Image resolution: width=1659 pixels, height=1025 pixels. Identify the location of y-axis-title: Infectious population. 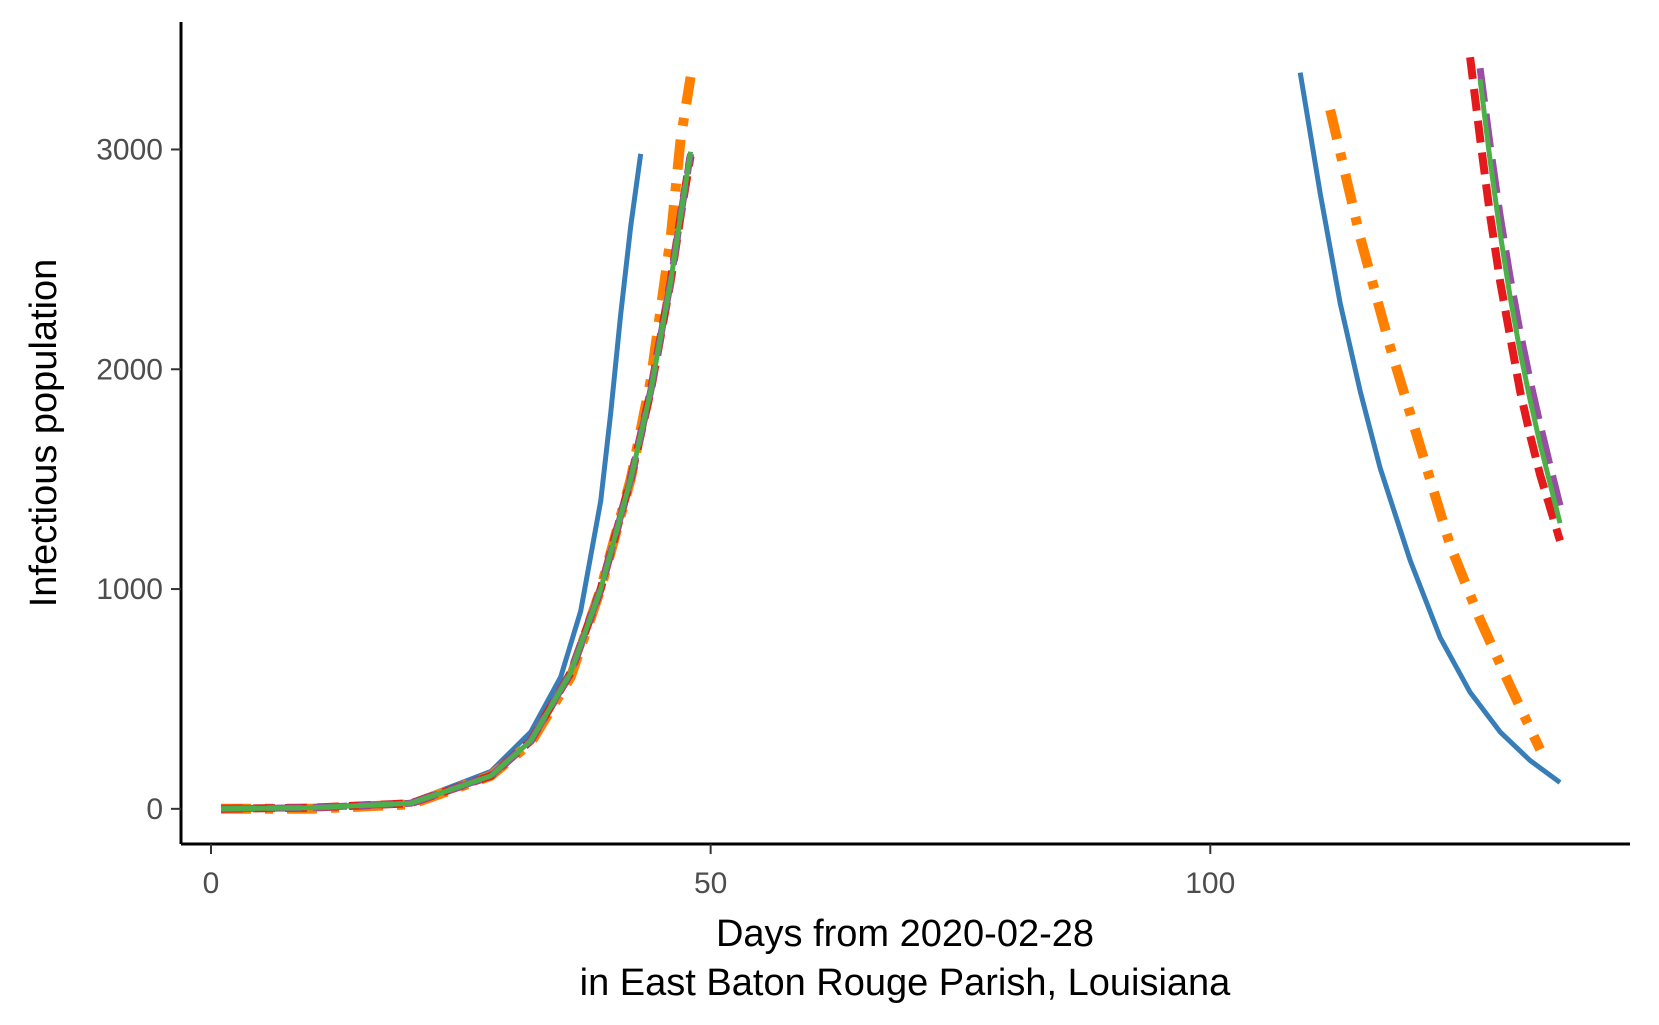
(44, 433).